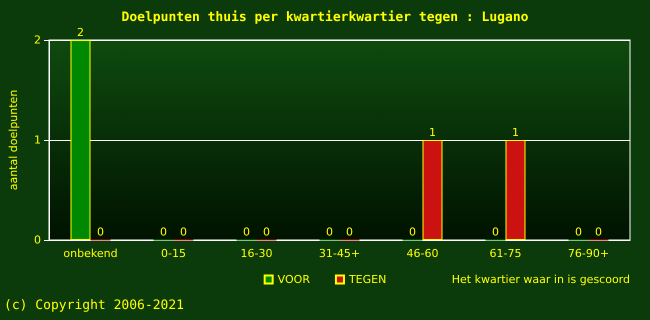 This screenshot has height=320, width=650. I want to click on x-tick-label: 16-30, so click(256, 253).